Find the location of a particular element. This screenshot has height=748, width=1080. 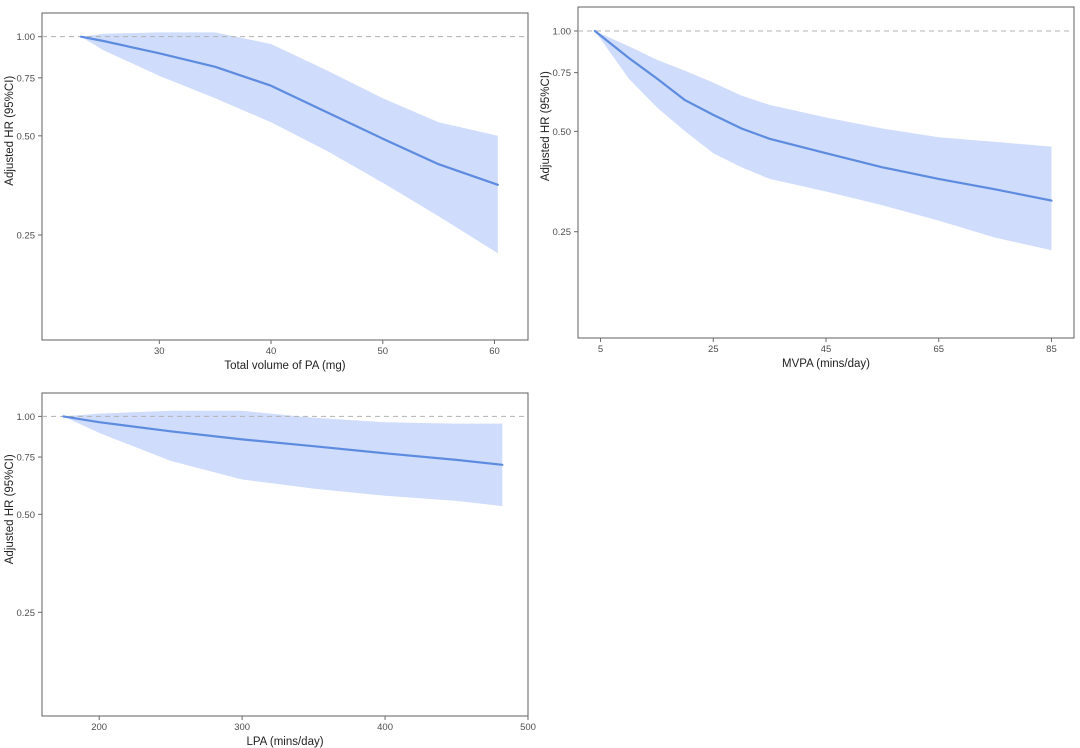

x-tick-label: 400 is located at coordinates (385, 727).